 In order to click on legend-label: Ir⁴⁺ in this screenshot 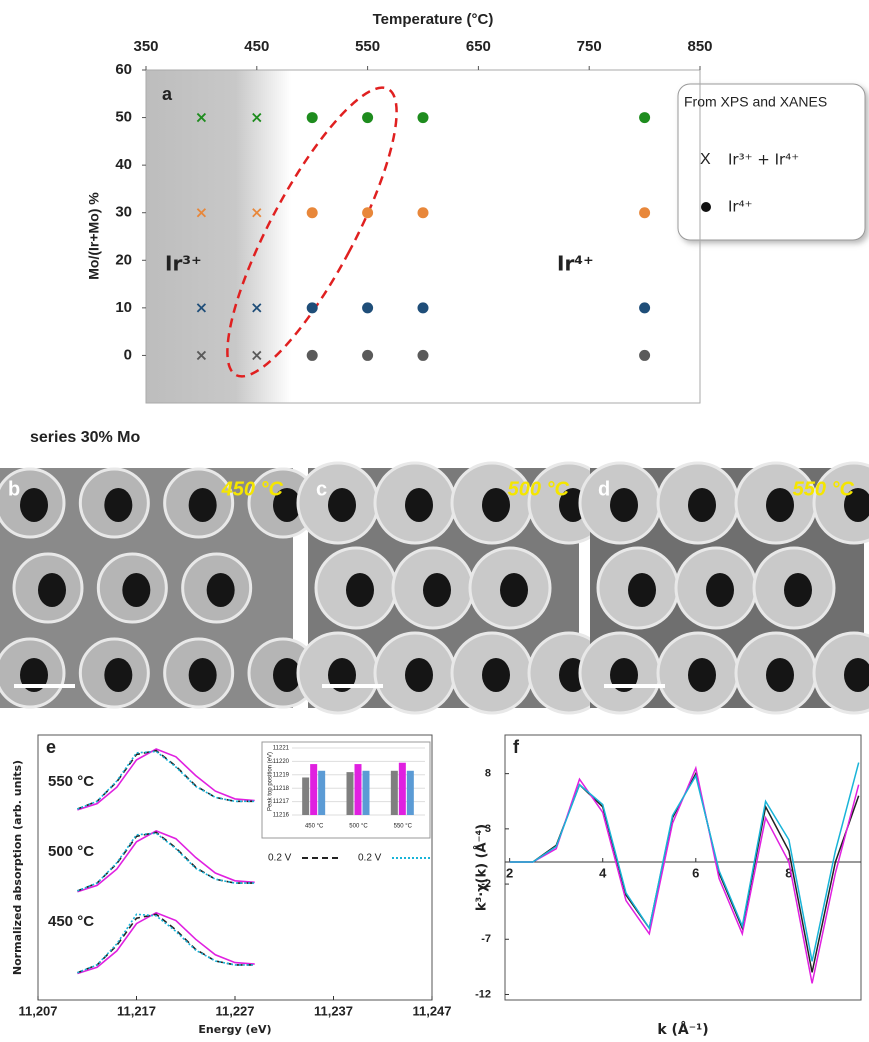, I will do `click(740, 207)`.